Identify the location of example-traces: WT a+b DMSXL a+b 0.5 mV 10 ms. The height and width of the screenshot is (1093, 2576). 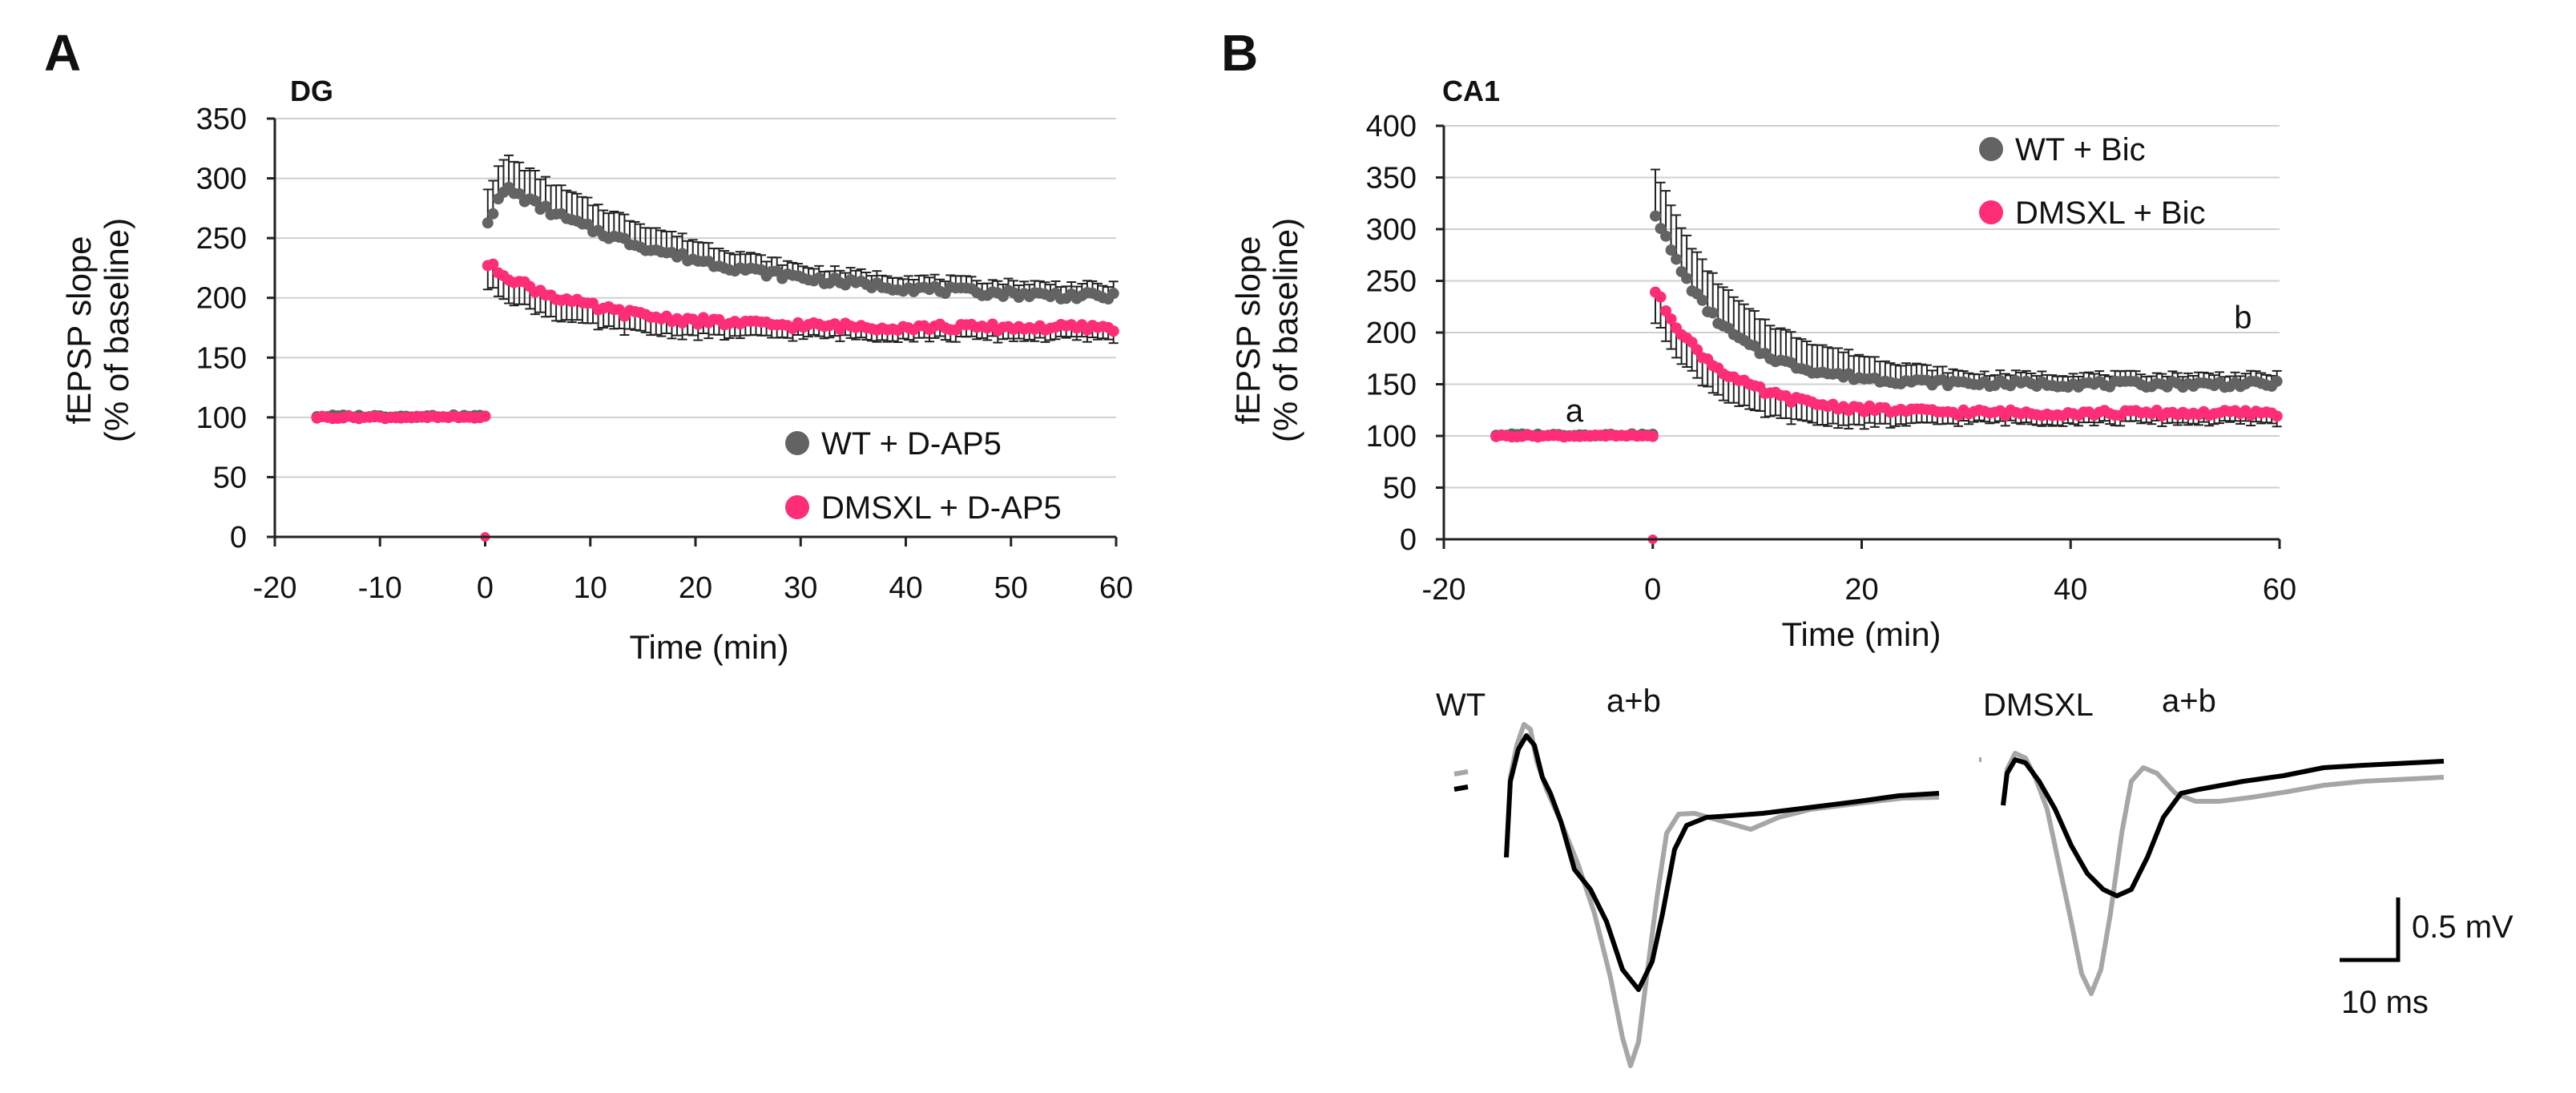
(1975, 876).